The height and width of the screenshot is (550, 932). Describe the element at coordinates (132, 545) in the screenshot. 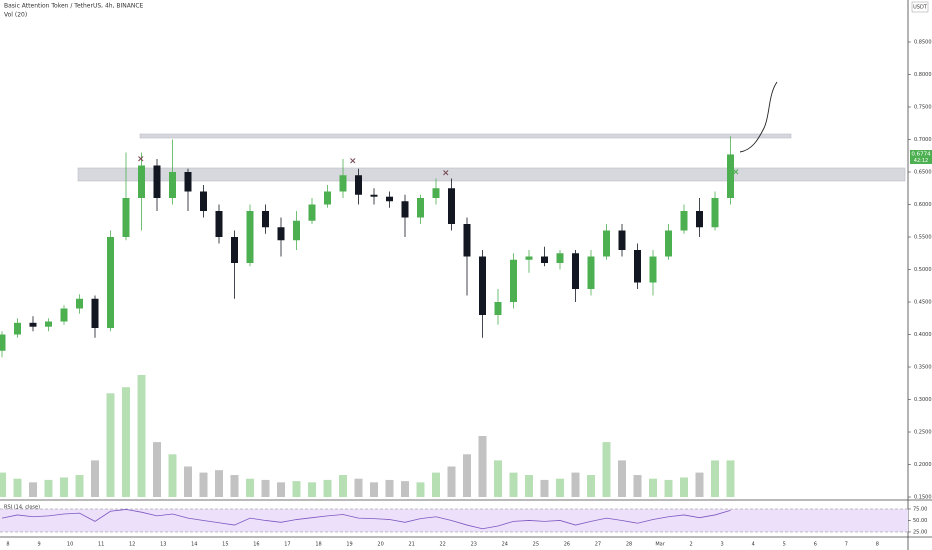

I see `x-tick-label: 12` at that location.